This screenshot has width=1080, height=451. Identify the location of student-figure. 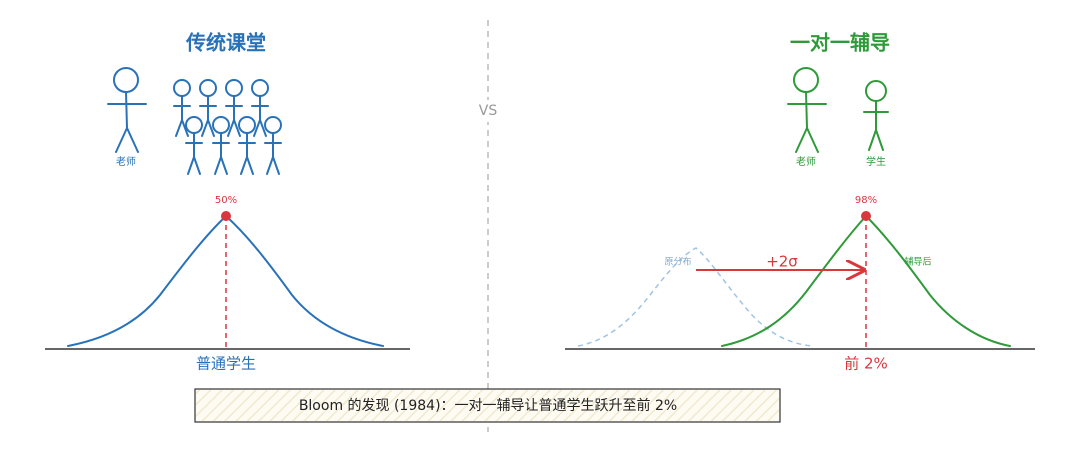
(876, 115).